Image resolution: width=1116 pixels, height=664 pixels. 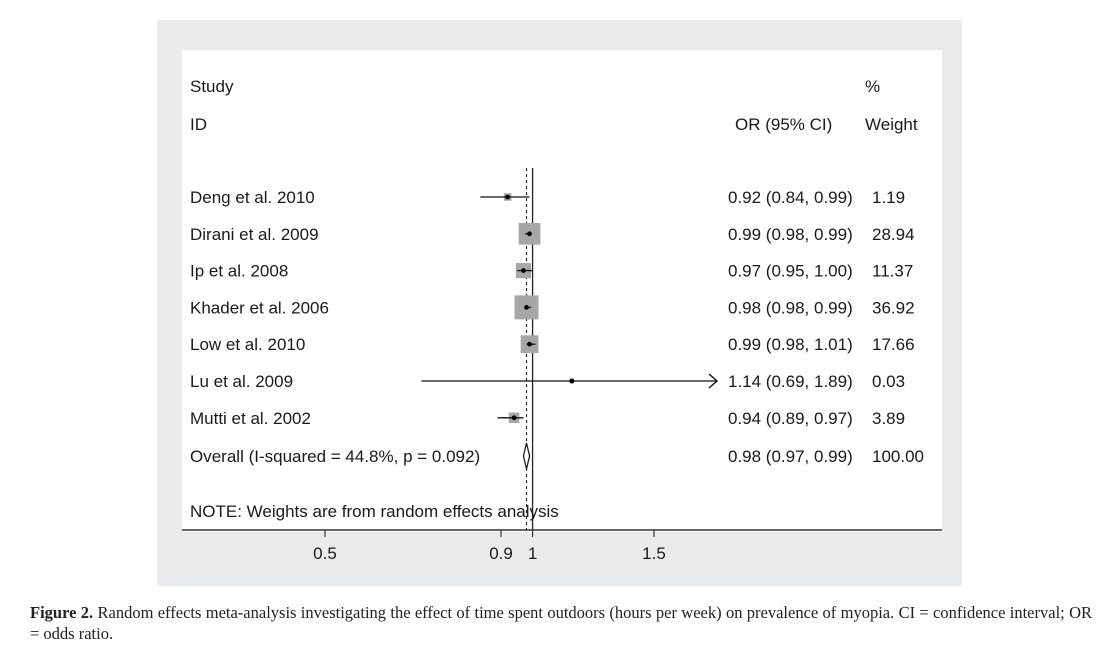 I want to click on study-or-text: 0.94 (0.89, 0.97), so click(x=790, y=418).